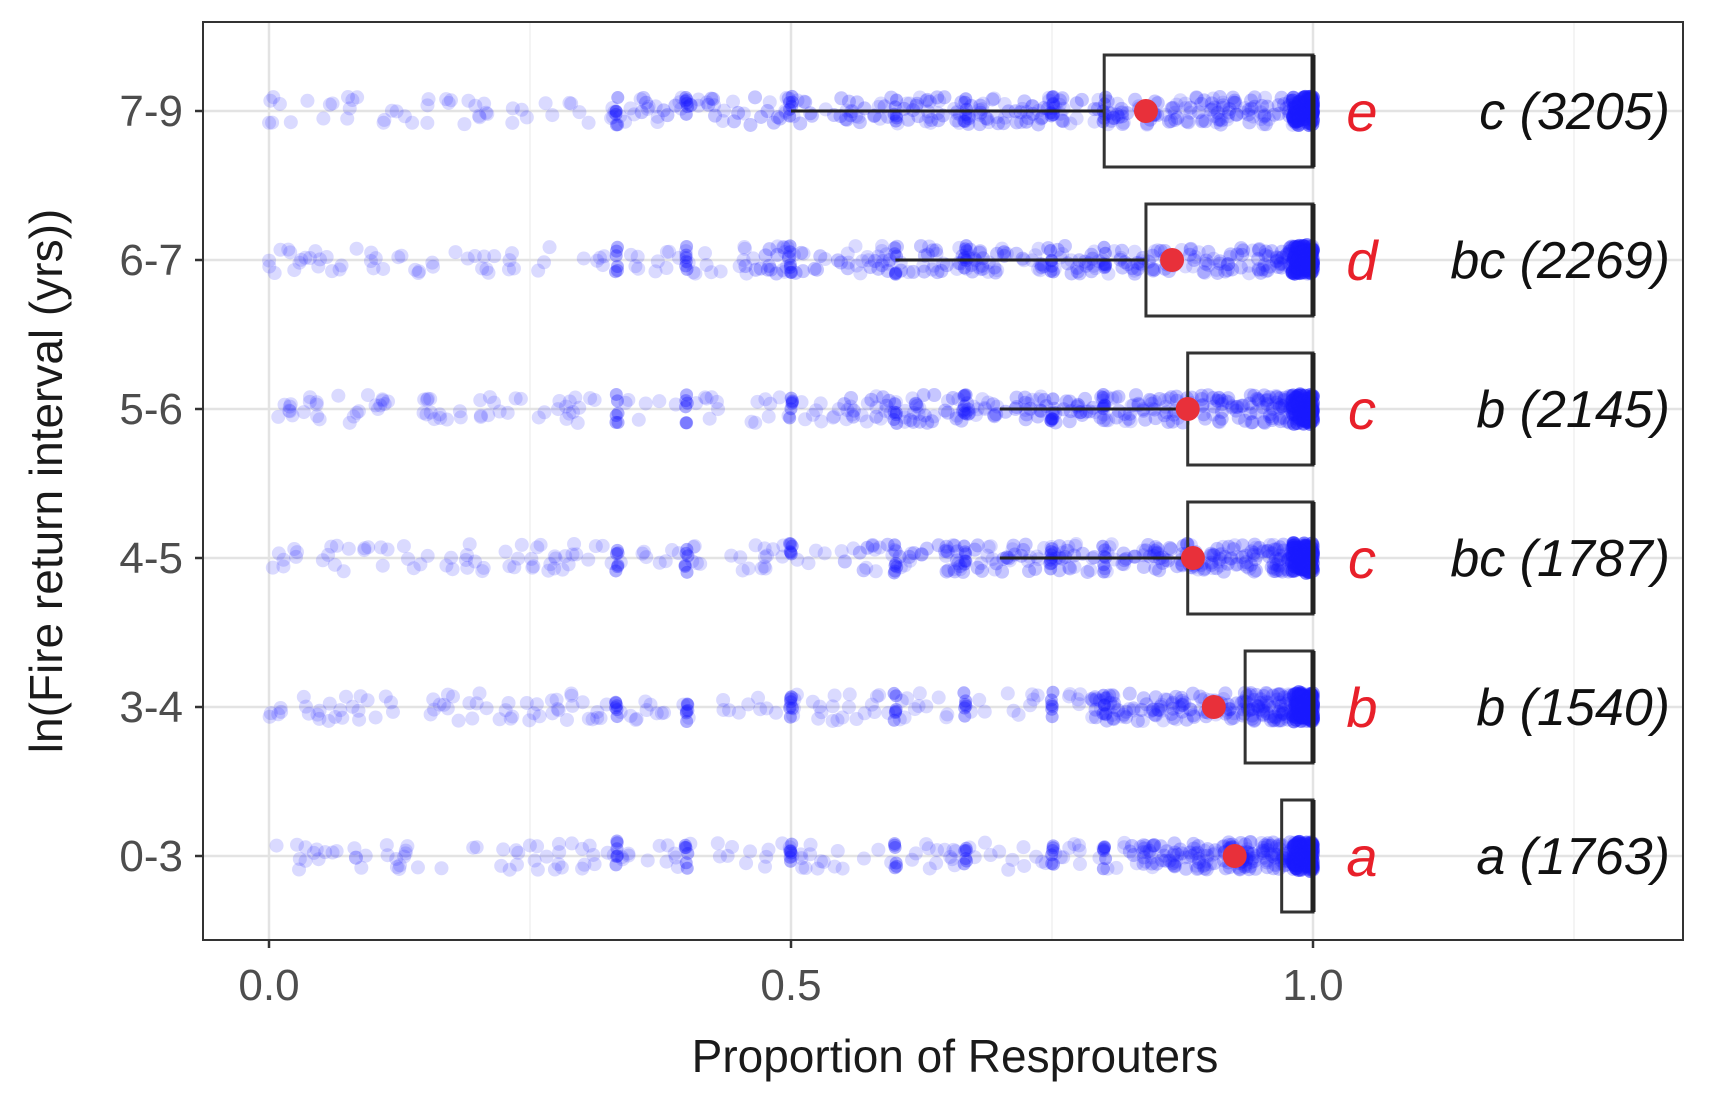 This screenshot has width=1710, height=1106. I want to click on y-tick-layer: 7-9 6-7 5-6 4-5 3-4 0-3, so click(161, 484).